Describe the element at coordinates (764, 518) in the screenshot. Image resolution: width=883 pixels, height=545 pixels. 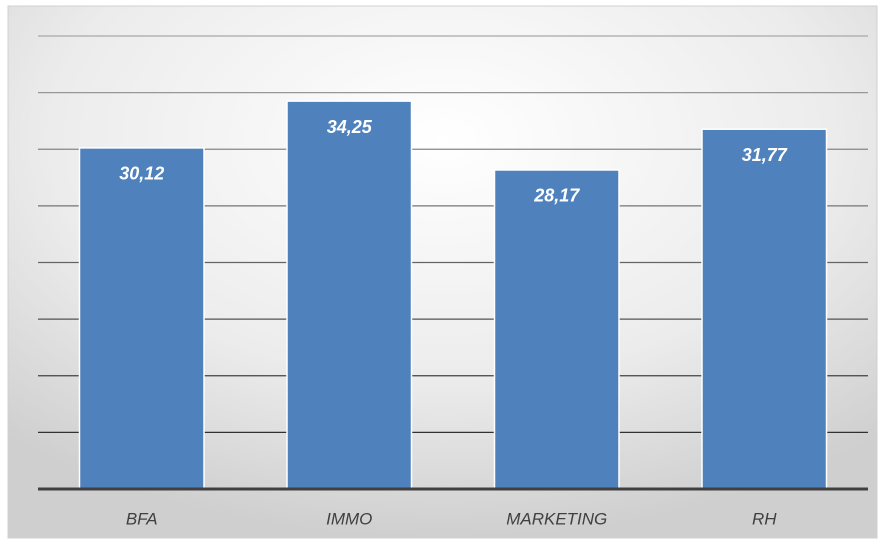
I see `x-tick-label: RH` at that location.